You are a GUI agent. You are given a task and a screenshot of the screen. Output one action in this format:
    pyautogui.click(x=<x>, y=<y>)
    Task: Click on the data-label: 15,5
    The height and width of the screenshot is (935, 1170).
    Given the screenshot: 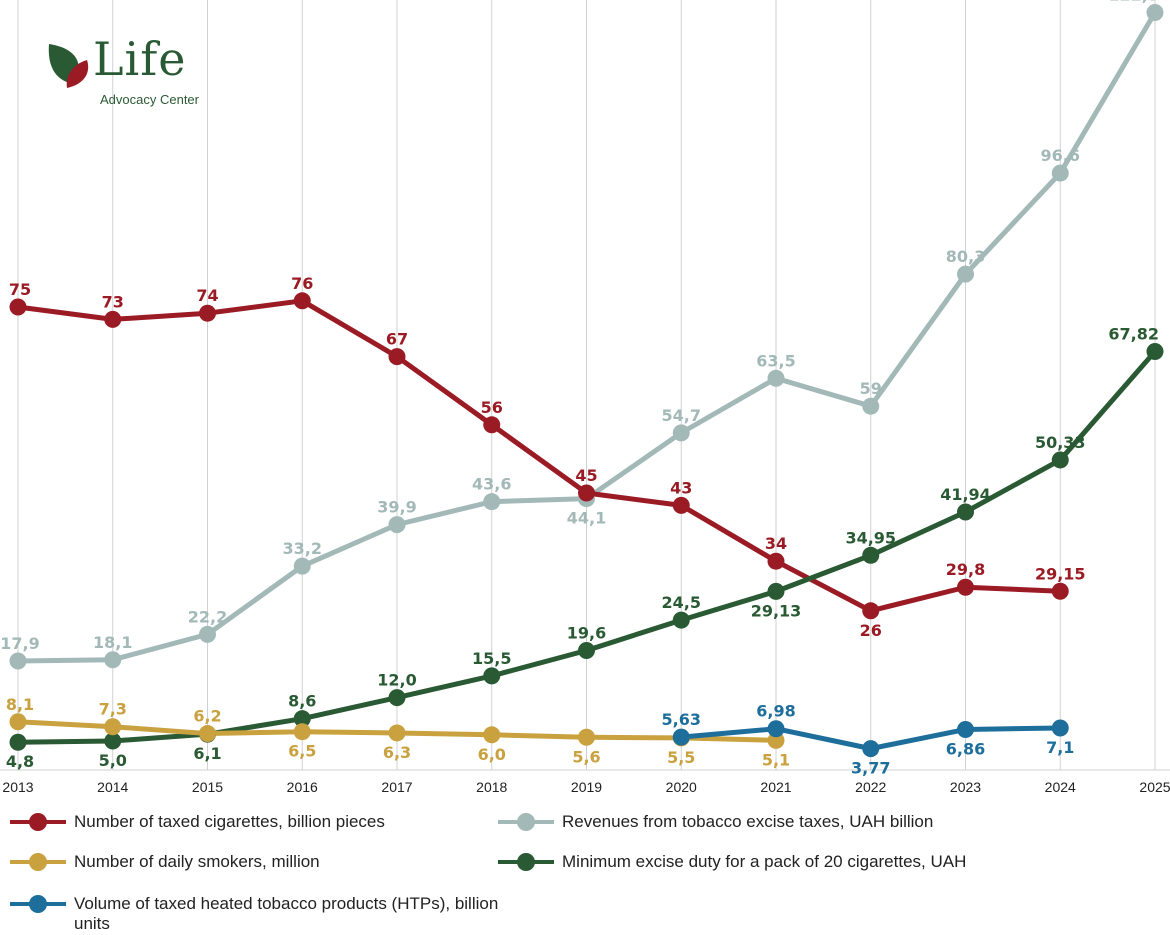 What is the action you would take?
    pyautogui.click(x=491, y=658)
    